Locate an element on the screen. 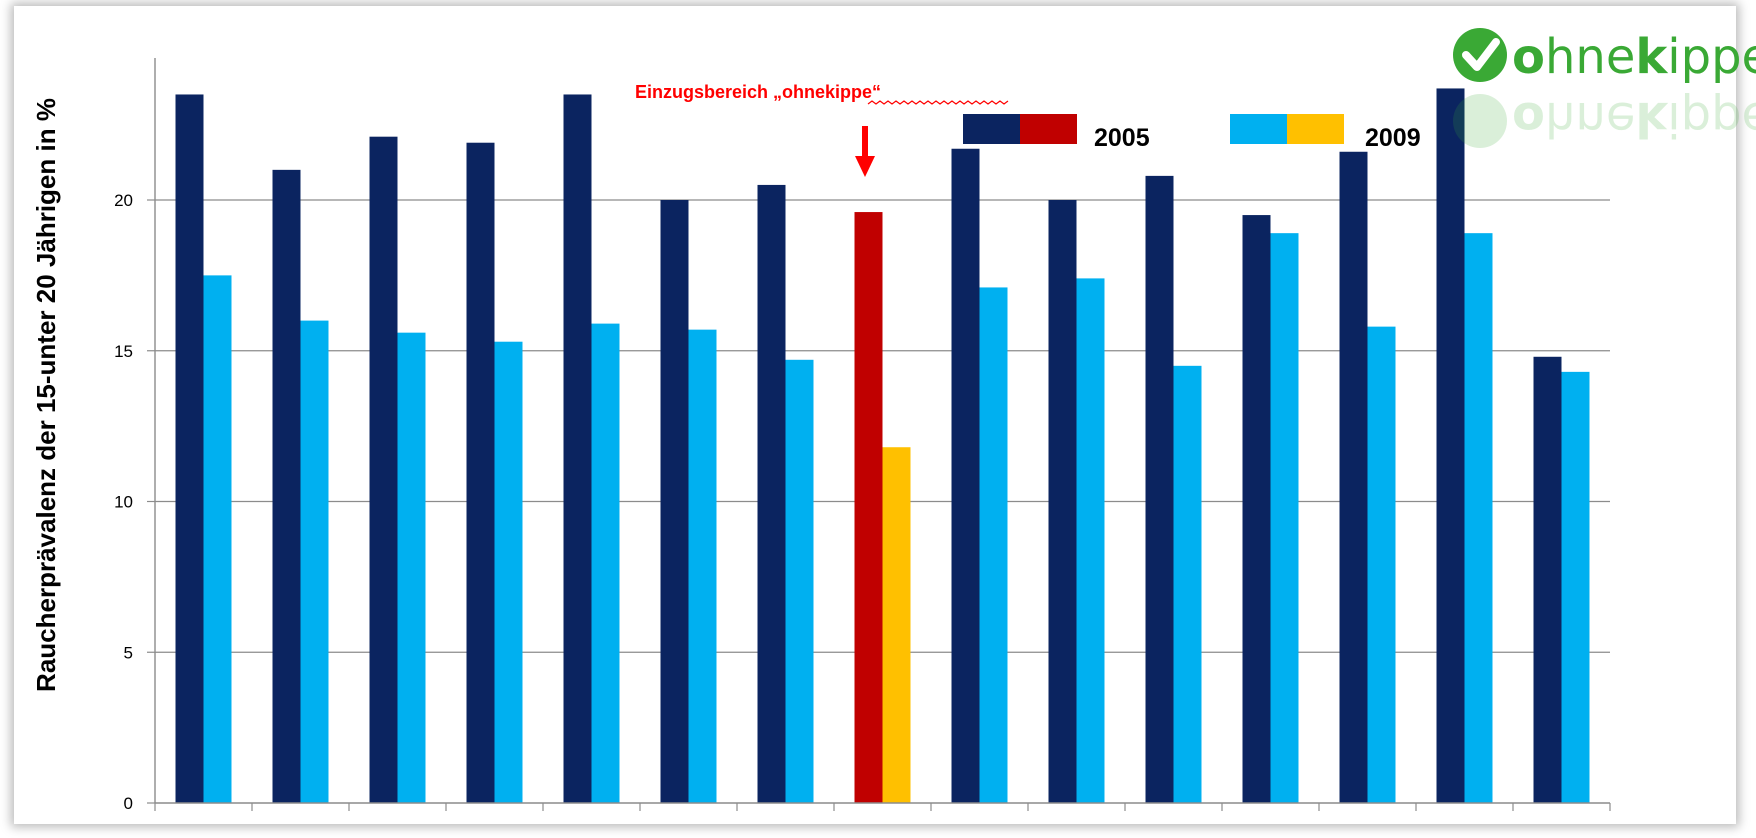 This screenshot has width=1756, height=838. legend: 2005 2009 is located at coordinates (1192, 133).